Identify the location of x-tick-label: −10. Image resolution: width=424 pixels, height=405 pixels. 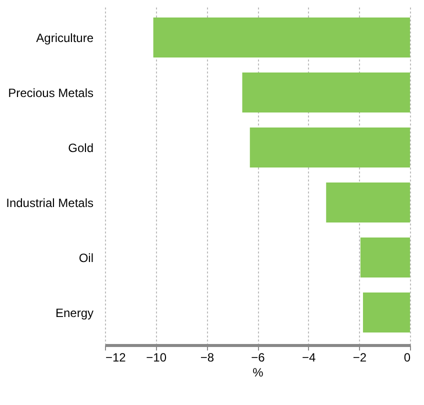
(156, 357).